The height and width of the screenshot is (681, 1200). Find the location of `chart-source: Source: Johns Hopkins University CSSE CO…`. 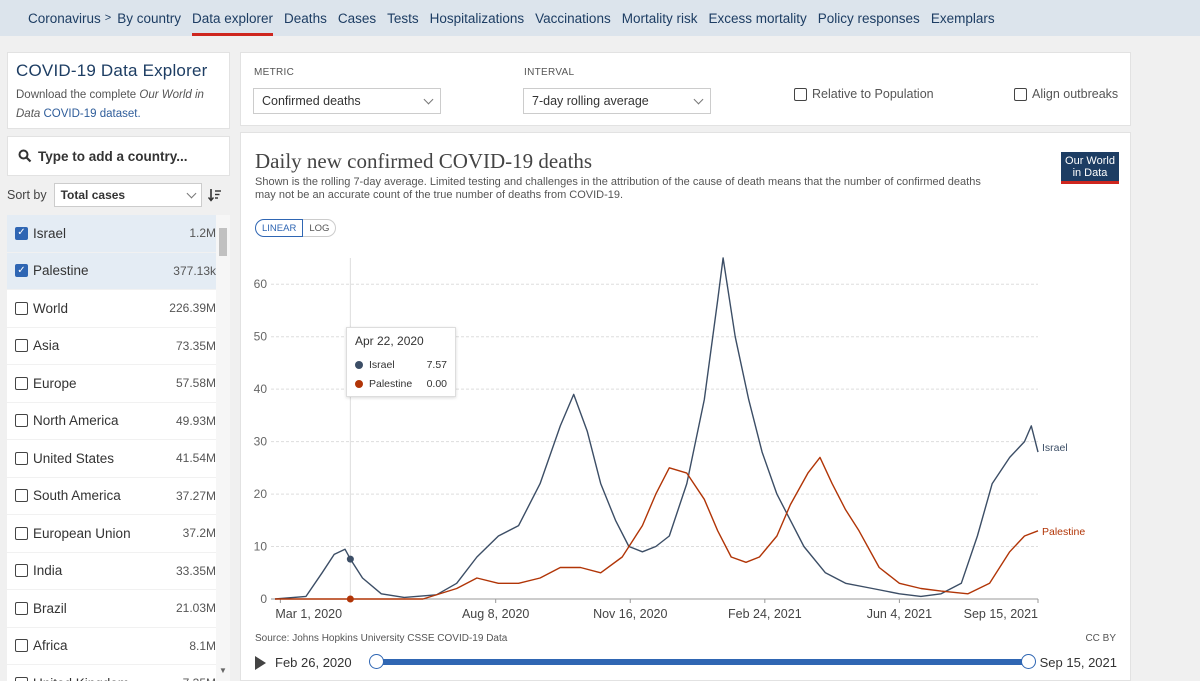

chart-source: Source: Johns Hopkins University CSSE CO… is located at coordinates (381, 638).